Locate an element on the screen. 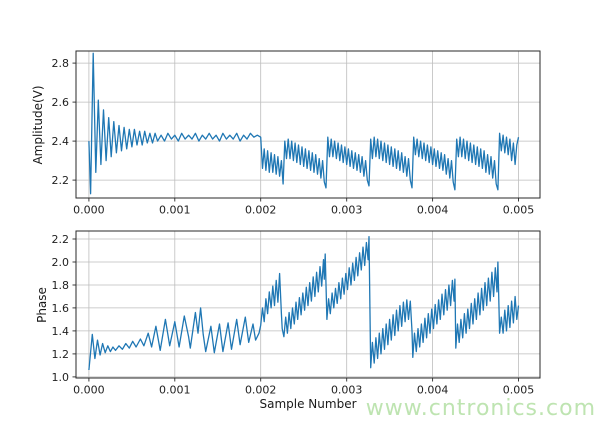  y-tick-label: 2.8 is located at coordinates (61, 63).